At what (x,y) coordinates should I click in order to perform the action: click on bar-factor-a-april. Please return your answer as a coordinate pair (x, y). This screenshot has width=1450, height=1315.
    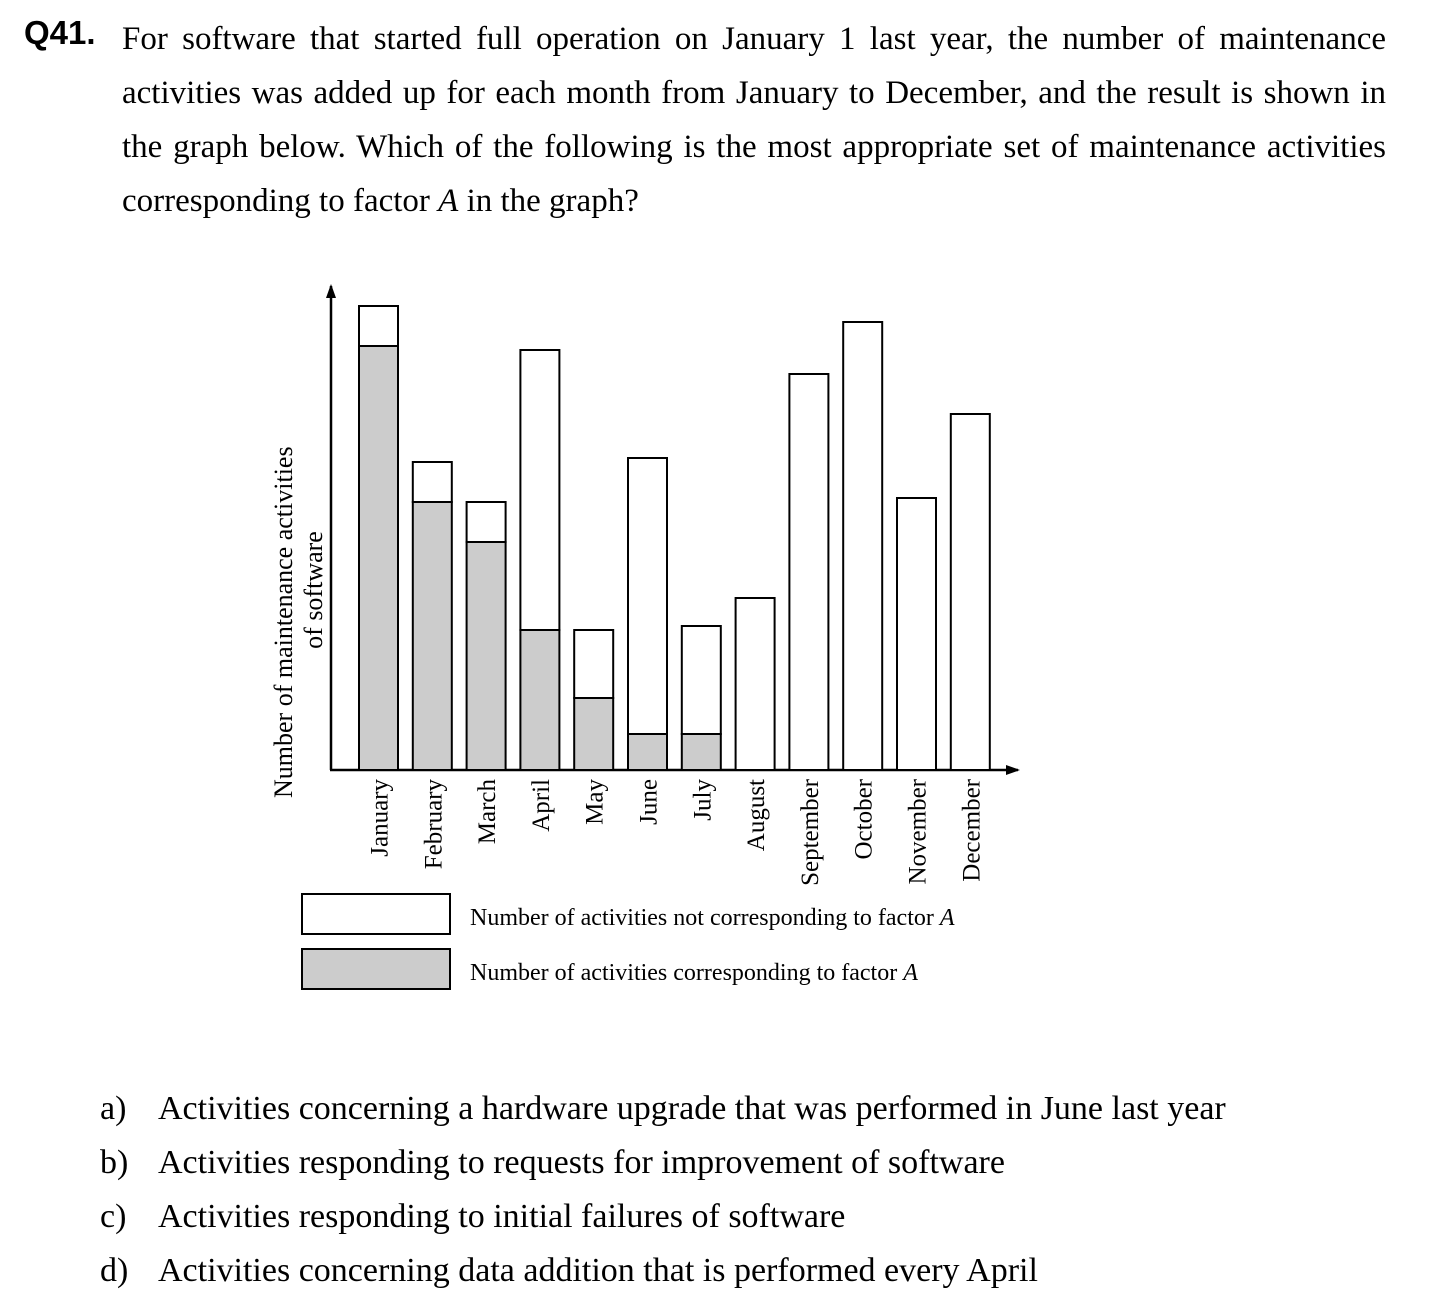
    Looking at the image, I should click on (540, 700).